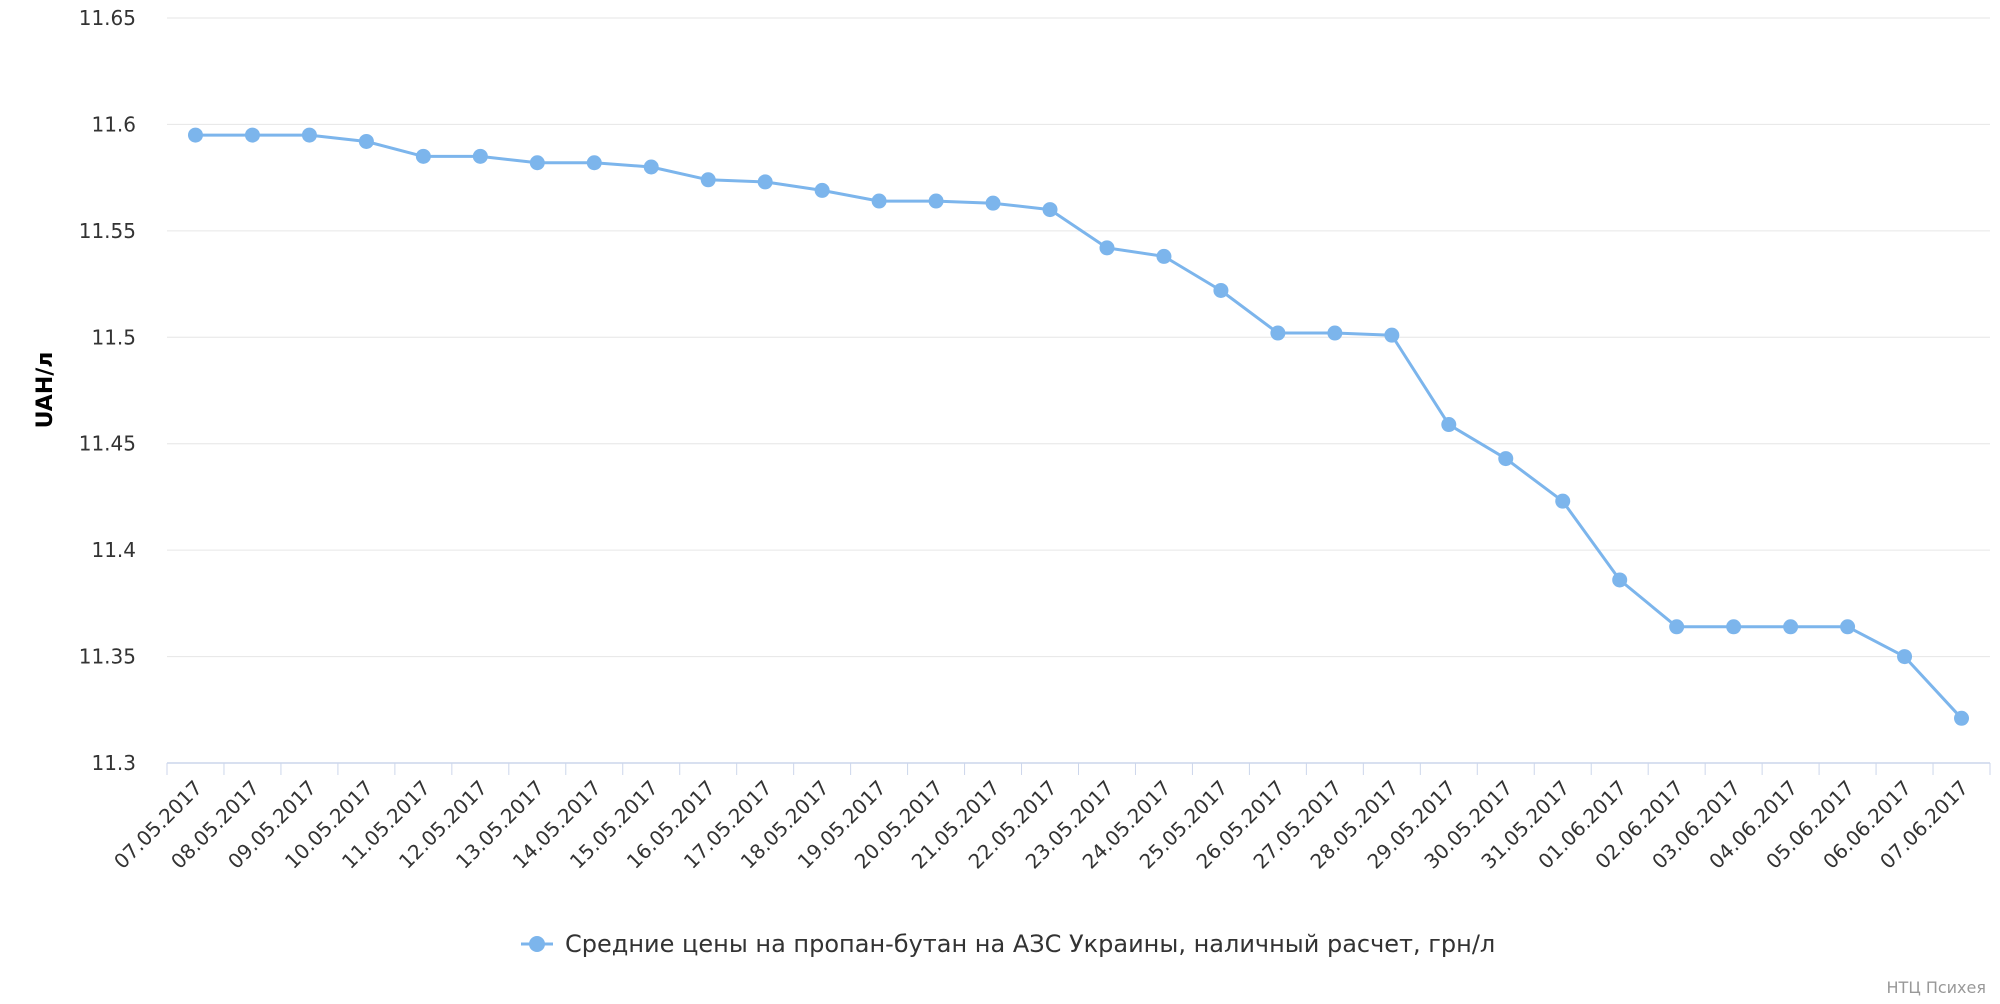  What do you see at coordinates (107, 18) in the screenshot?
I see `y-tick-label: 11.65` at bounding box center [107, 18].